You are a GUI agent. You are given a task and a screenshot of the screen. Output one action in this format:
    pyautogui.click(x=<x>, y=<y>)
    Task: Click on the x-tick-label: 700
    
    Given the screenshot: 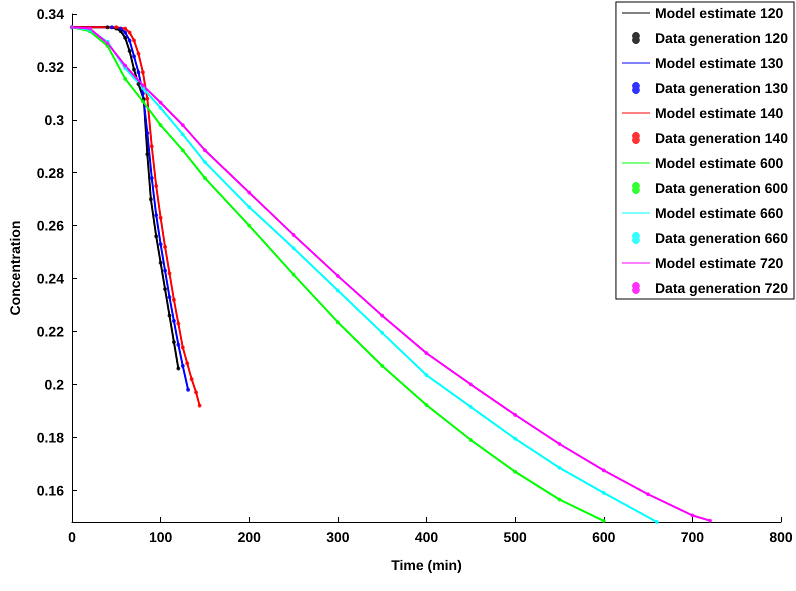 What is the action you would take?
    pyautogui.click(x=692, y=537)
    